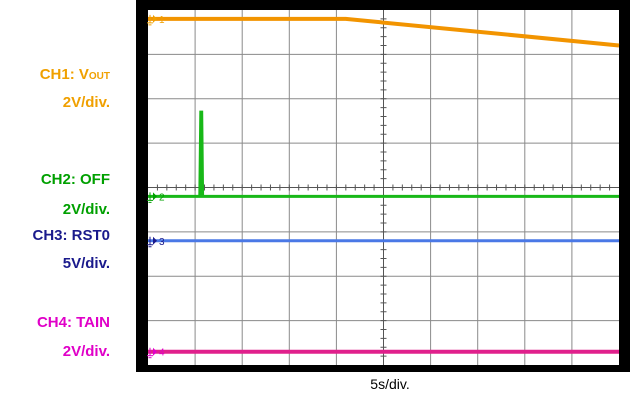 This screenshot has height=398, width=630. I want to click on channel-number-marker: 2, so click(162, 197).